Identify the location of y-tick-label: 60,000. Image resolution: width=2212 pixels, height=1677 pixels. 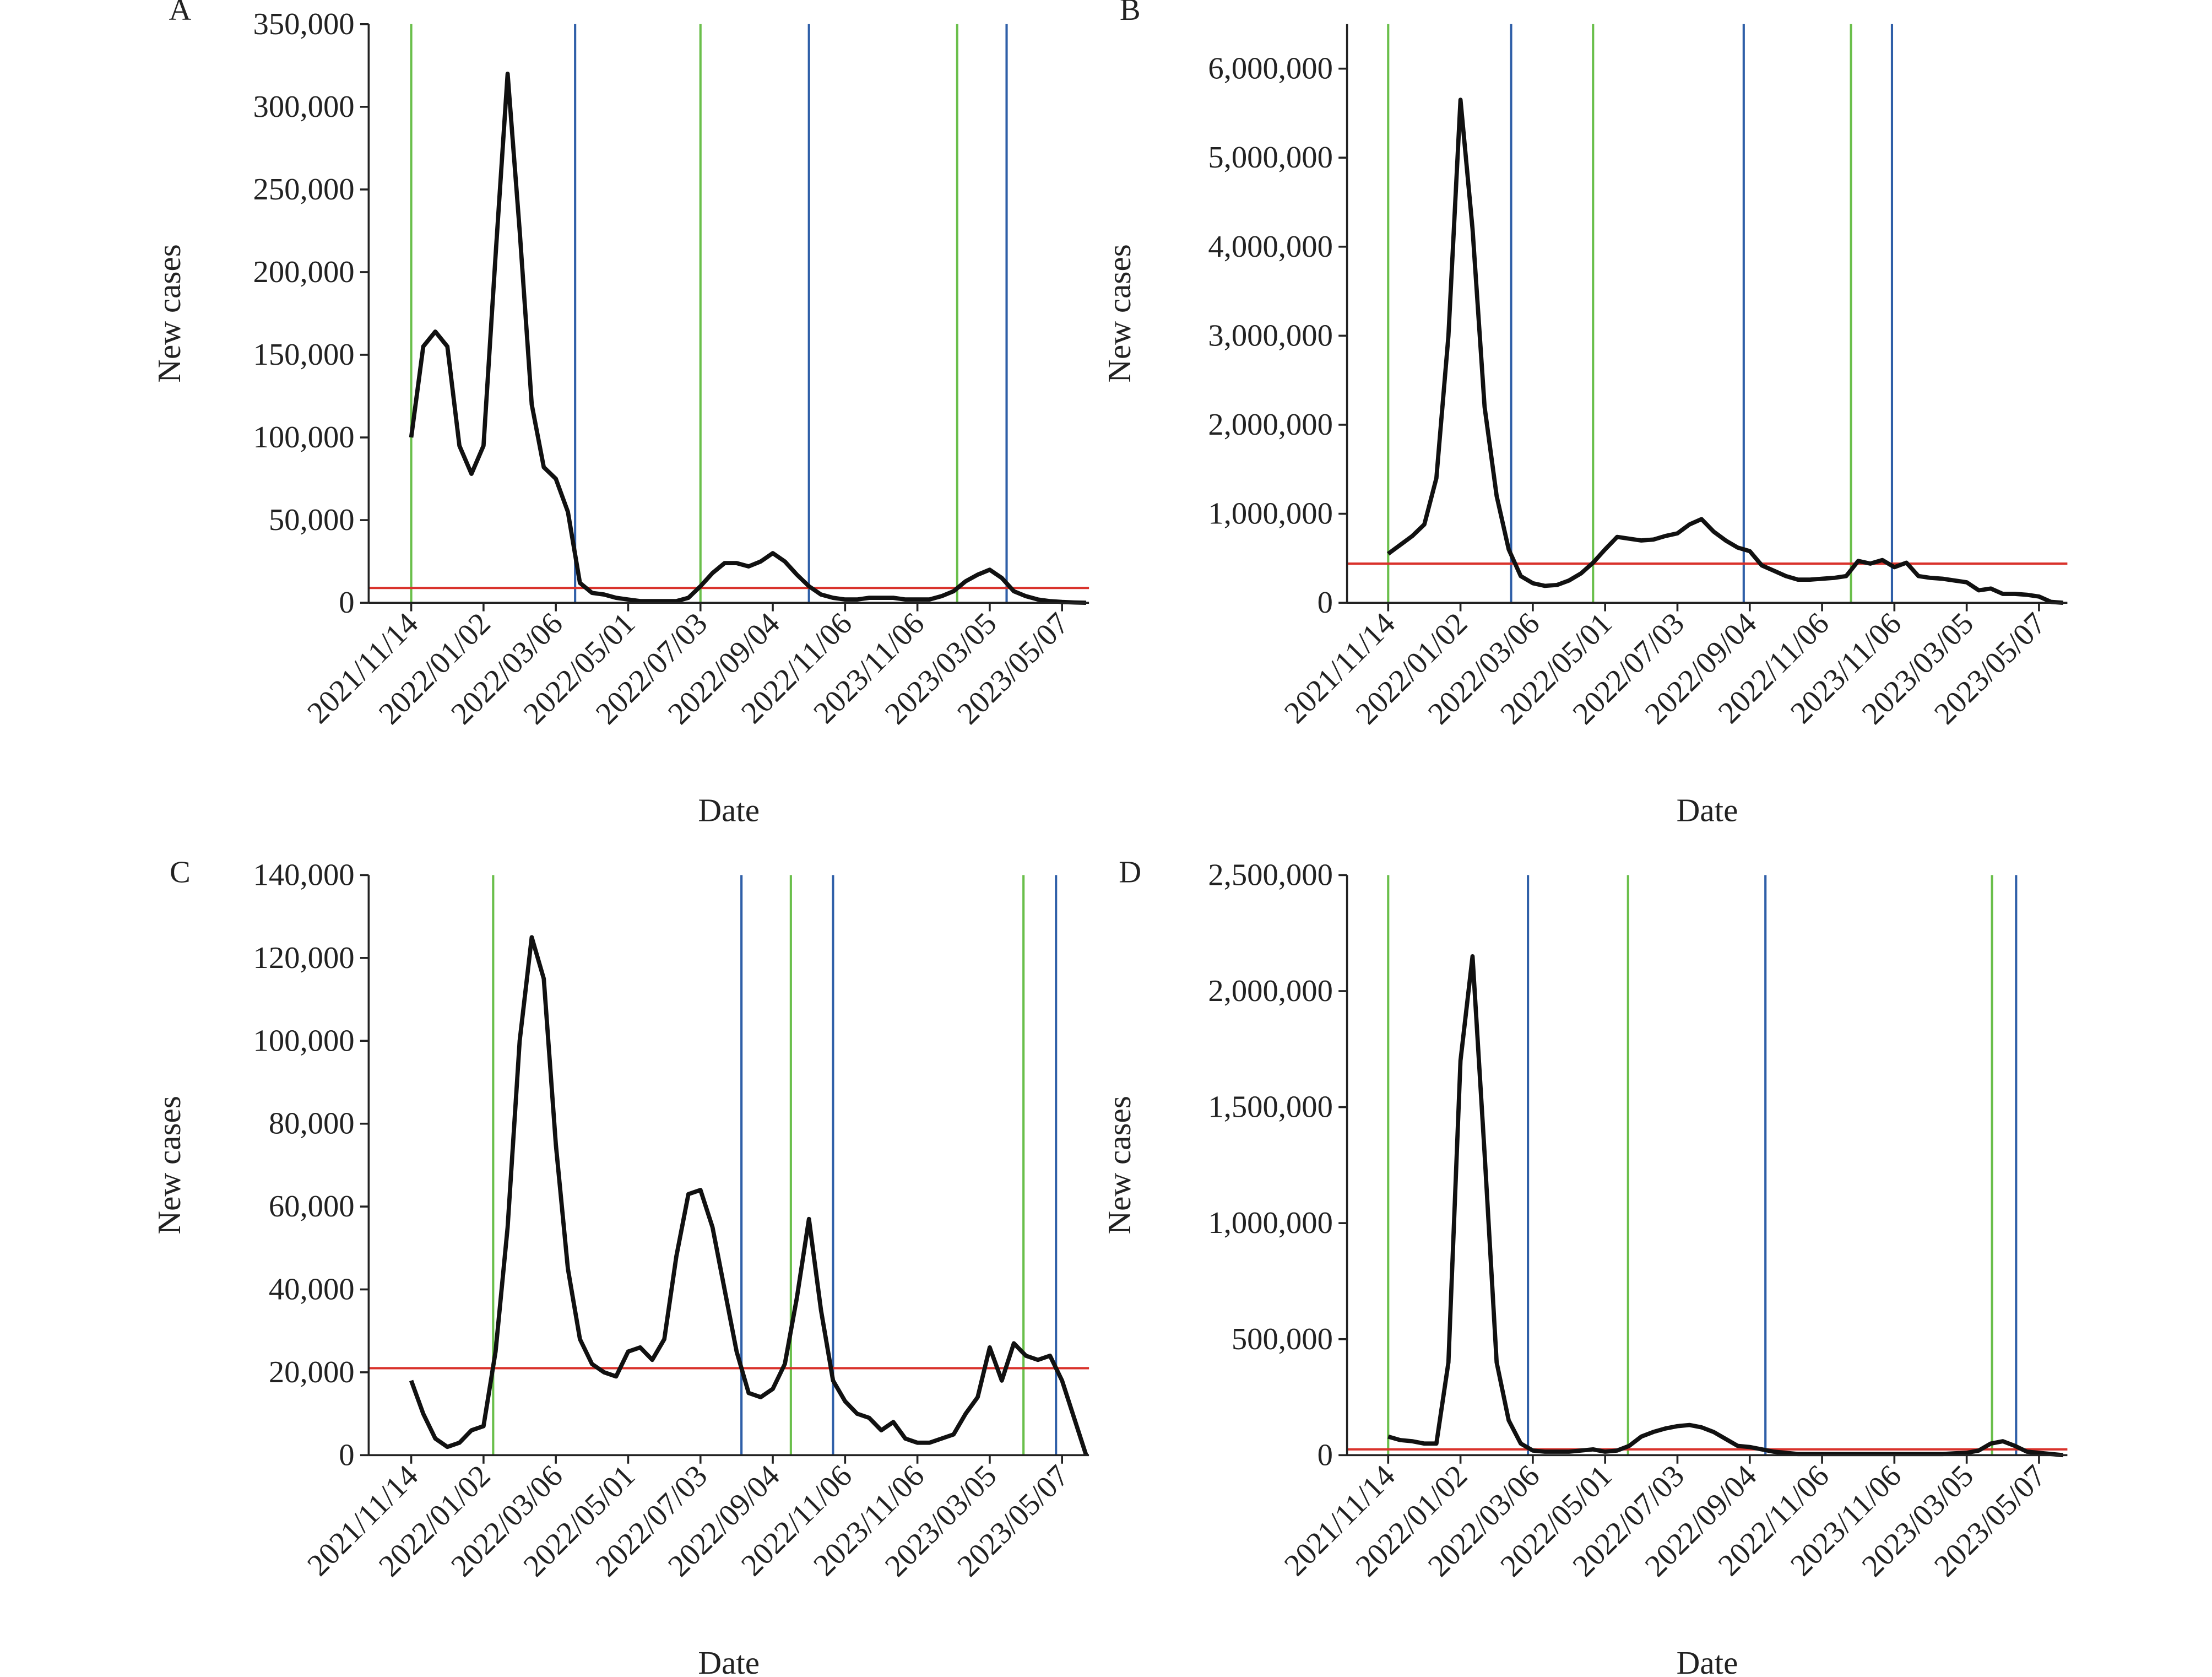
(312, 1206).